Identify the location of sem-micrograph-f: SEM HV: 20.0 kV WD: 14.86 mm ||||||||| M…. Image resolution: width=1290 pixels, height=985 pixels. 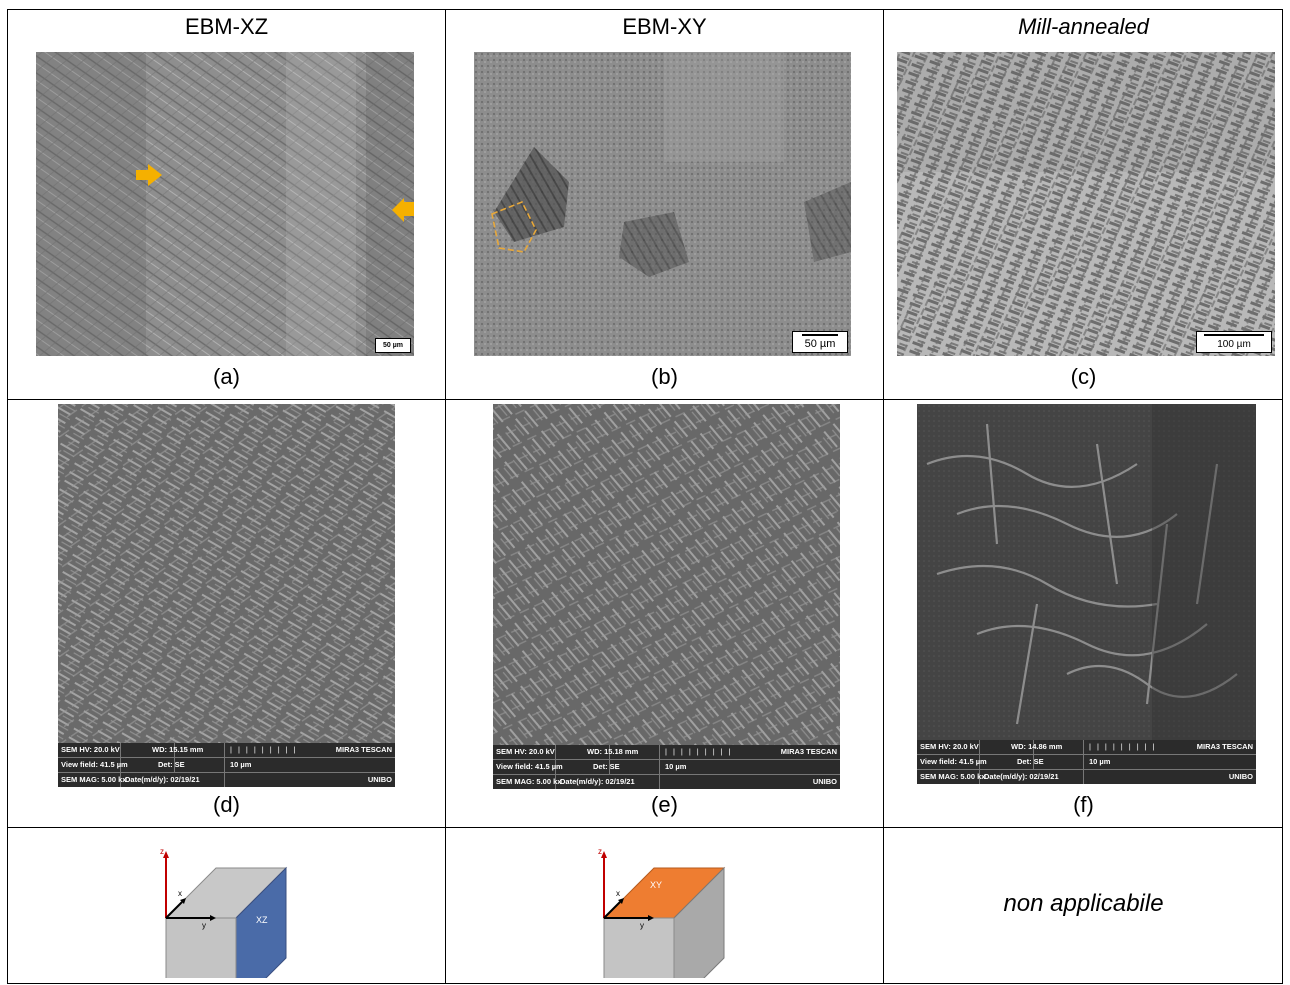
(1086, 594).